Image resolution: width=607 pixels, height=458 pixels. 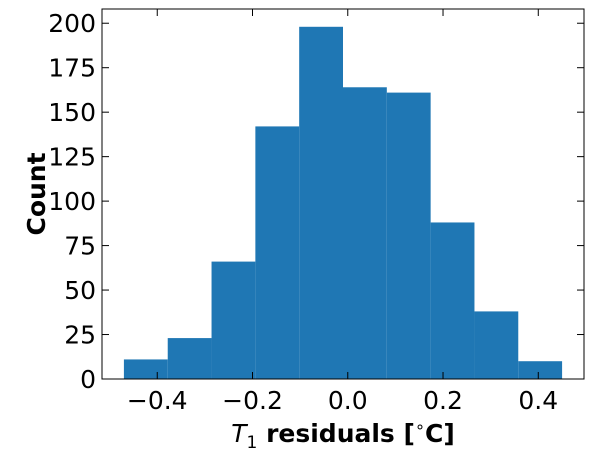 What do you see at coordinates (157, 400) in the screenshot?
I see `x-tick-label: −0.4` at bounding box center [157, 400].